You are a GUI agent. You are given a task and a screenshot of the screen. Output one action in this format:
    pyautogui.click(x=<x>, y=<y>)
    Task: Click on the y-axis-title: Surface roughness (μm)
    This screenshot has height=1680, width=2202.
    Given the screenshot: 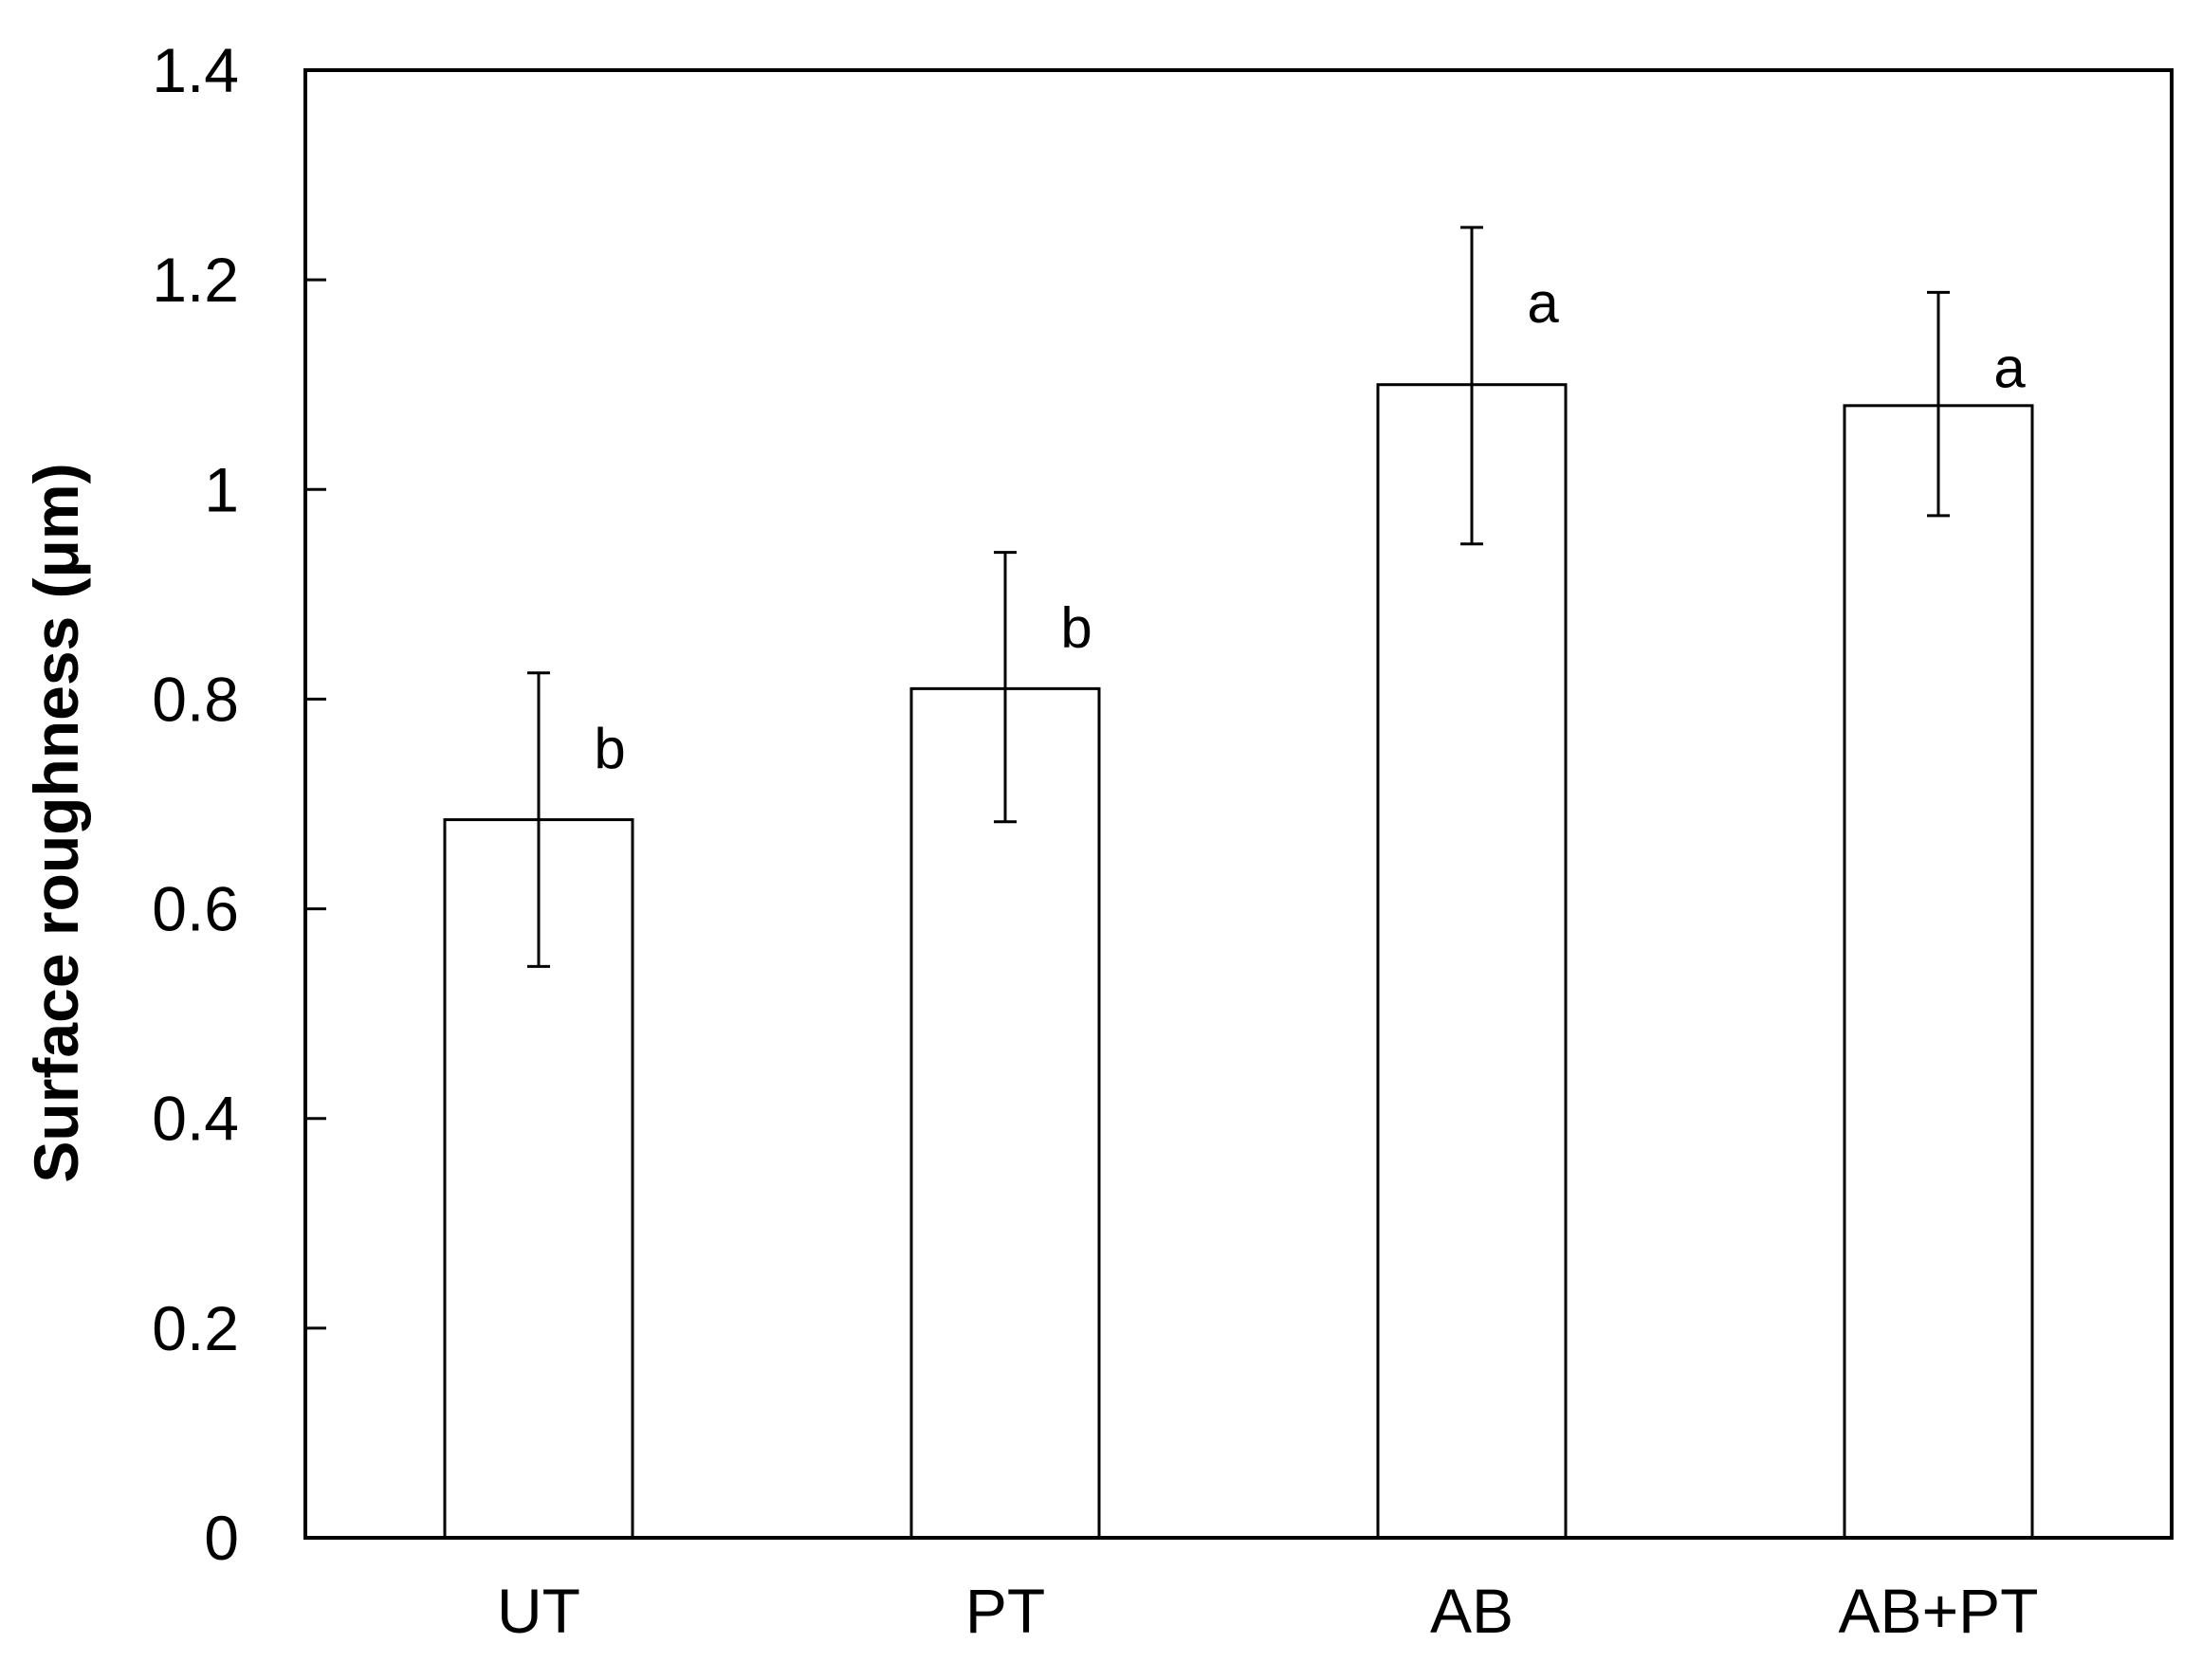 What is the action you would take?
    pyautogui.click(x=56, y=823)
    